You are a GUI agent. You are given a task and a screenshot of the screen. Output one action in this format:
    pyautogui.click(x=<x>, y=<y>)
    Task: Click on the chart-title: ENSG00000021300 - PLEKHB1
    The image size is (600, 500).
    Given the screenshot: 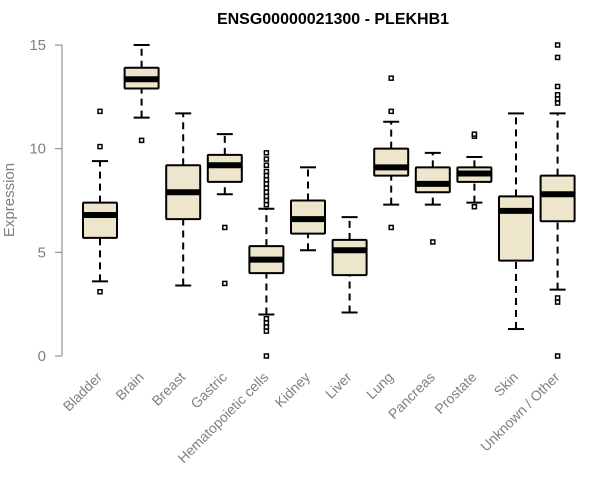 What is the action you would take?
    pyautogui.click(x=333, y=19)
    